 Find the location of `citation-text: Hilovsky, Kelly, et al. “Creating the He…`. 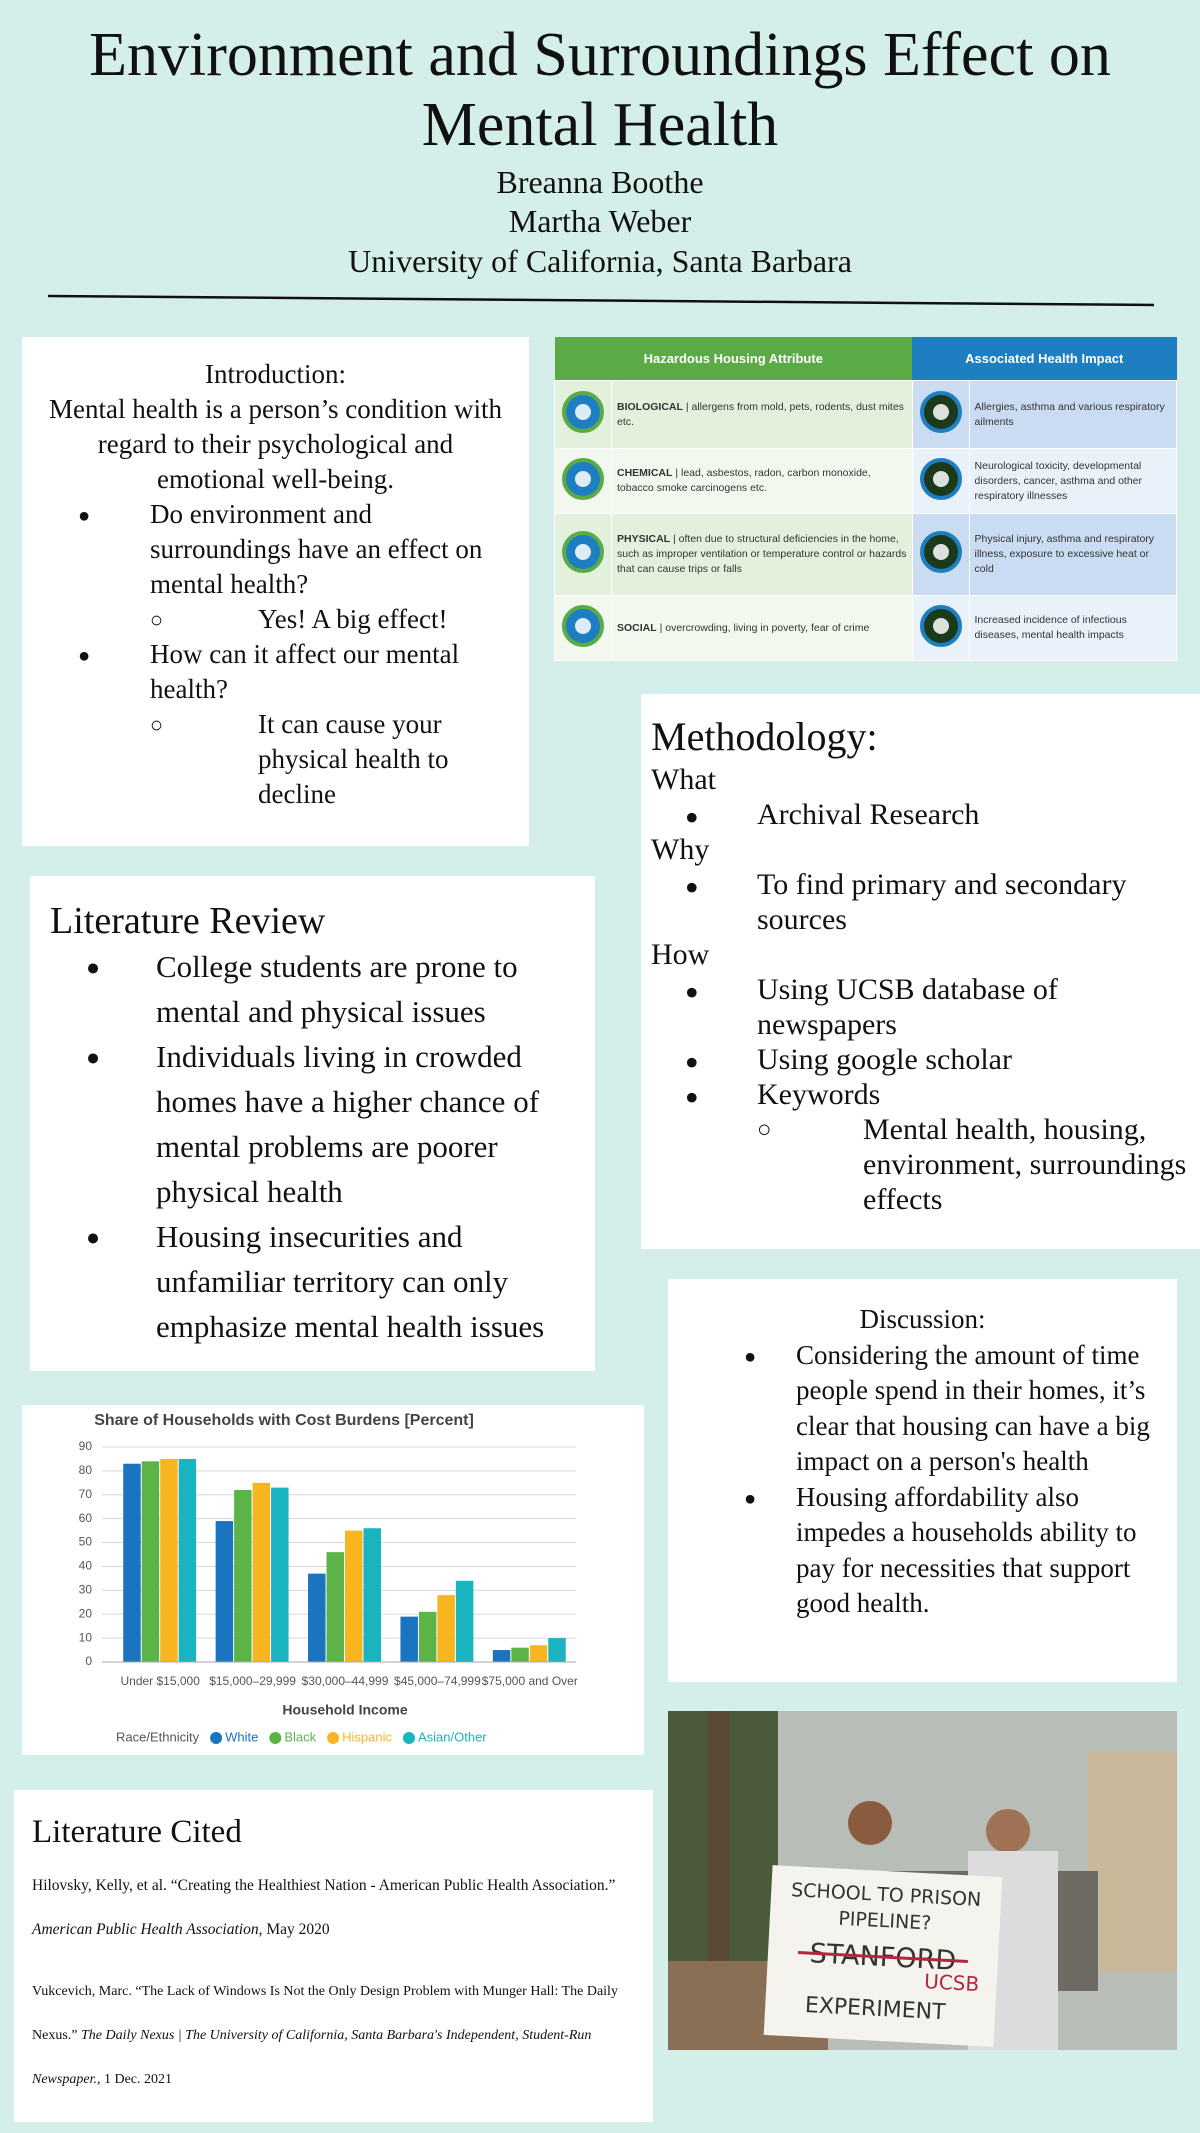

citation-text: Hilovsky, Kelly, et al. “Creating the He… is located at coordinates (324, 1885).